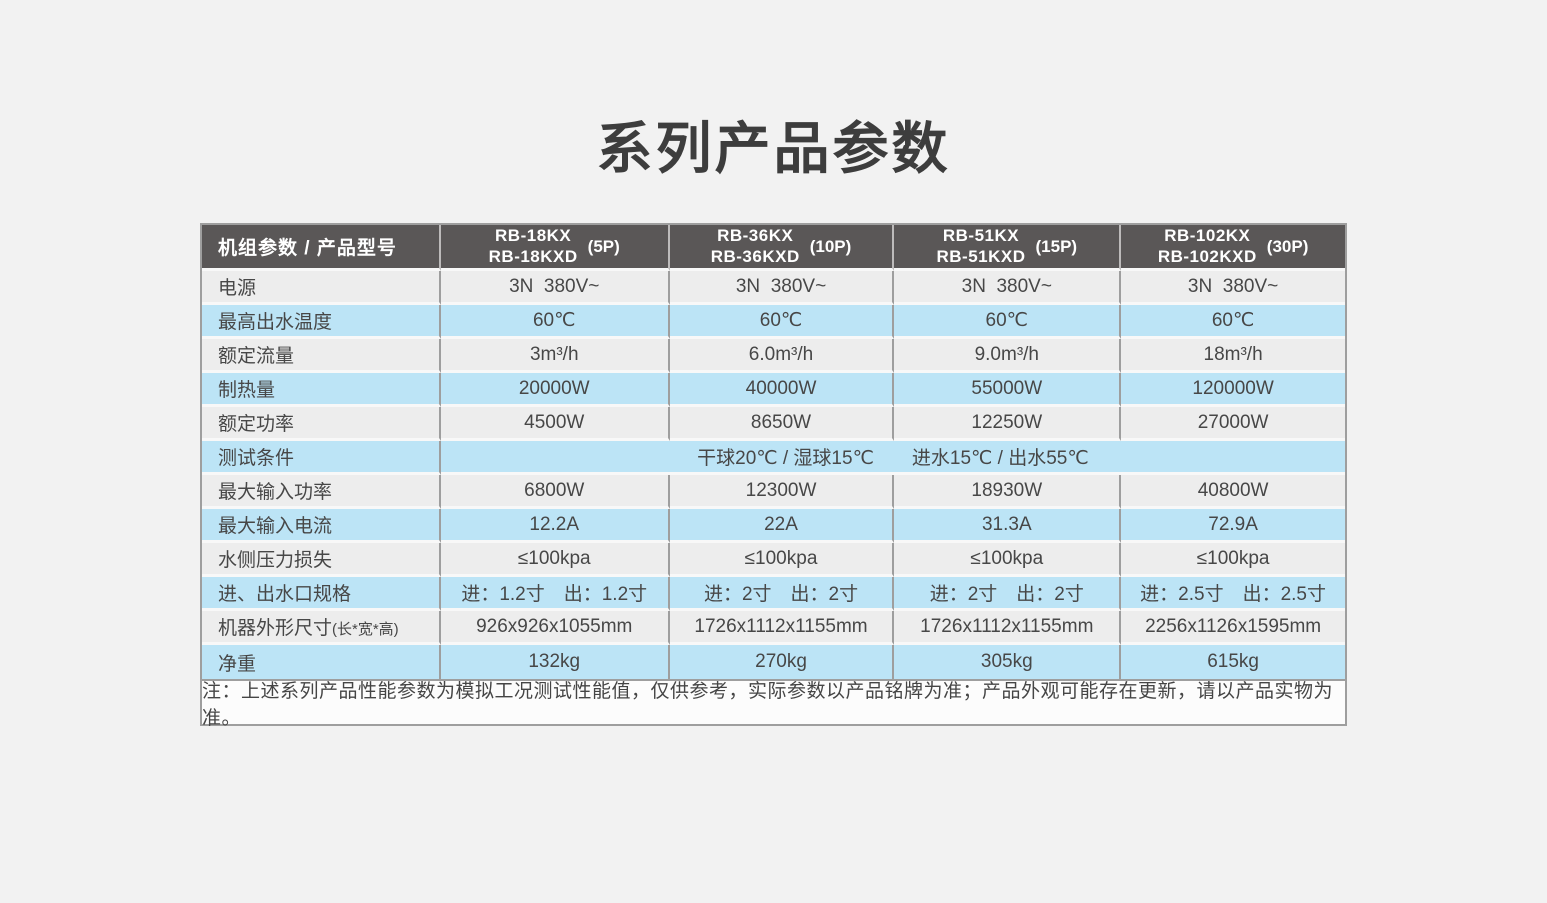 Image resolution: width=1547 pixels, height=903 pixels. Describe the element at coordinates (555, 594) in the screenshot. I see `value-cell: 进：1.2寸 出：1.2寸` at that location.